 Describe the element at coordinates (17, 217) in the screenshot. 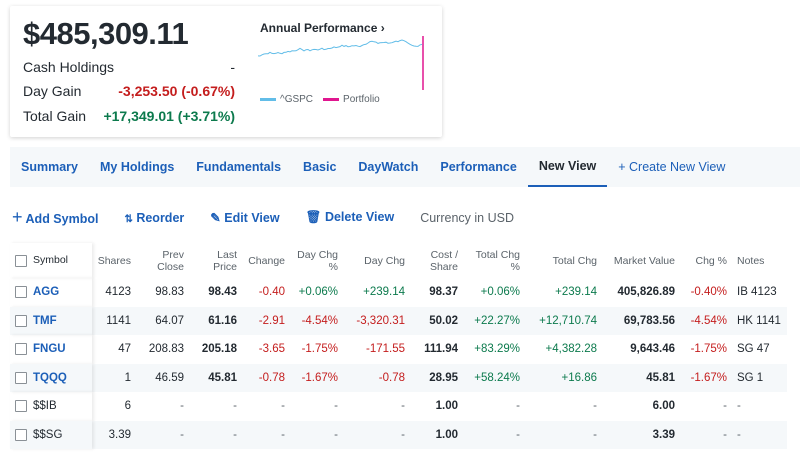

I see `plus-icon: +` at that location.